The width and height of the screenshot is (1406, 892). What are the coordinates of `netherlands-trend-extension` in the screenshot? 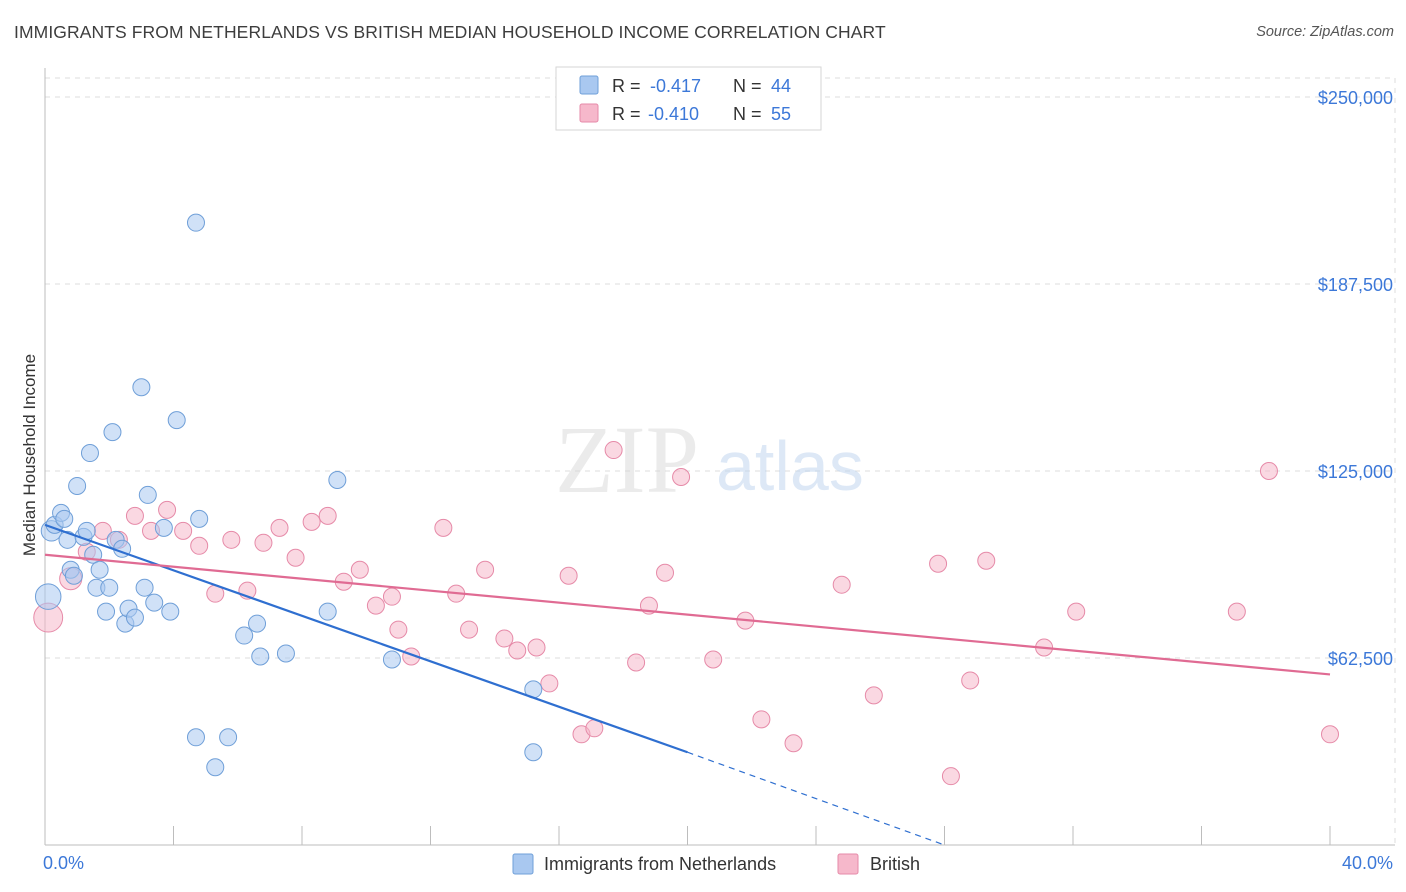 It's located at (816, 798).